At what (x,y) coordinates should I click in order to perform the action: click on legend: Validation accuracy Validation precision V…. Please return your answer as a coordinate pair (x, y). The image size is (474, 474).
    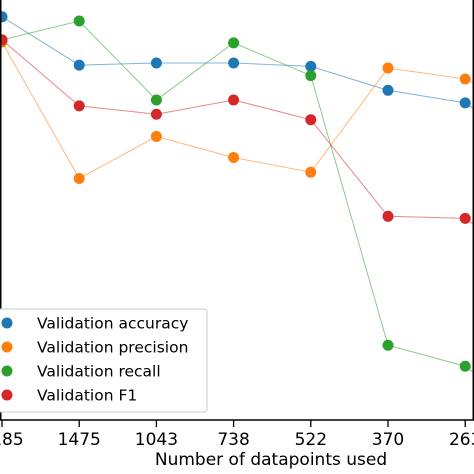
    Looking at the image, I should click on (104, 360).